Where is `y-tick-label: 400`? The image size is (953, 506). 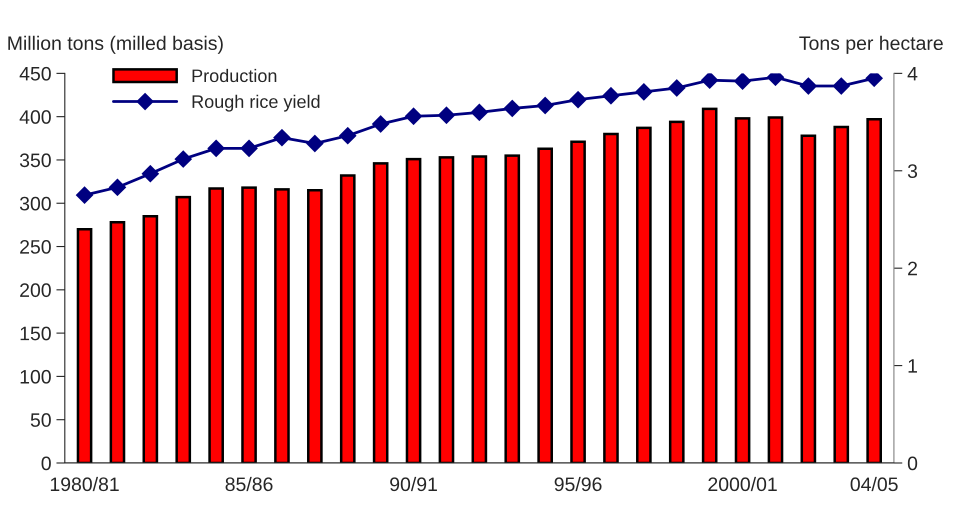
y-tick-label: 400 is located at coordinates (35, 117).